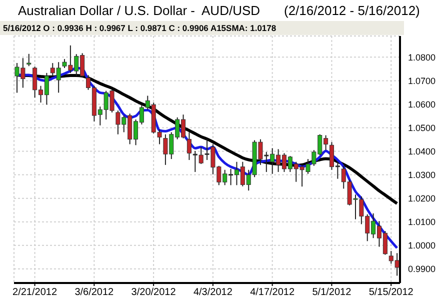  I want to click on y-tick-label: 1.0400, so click(422, 151).